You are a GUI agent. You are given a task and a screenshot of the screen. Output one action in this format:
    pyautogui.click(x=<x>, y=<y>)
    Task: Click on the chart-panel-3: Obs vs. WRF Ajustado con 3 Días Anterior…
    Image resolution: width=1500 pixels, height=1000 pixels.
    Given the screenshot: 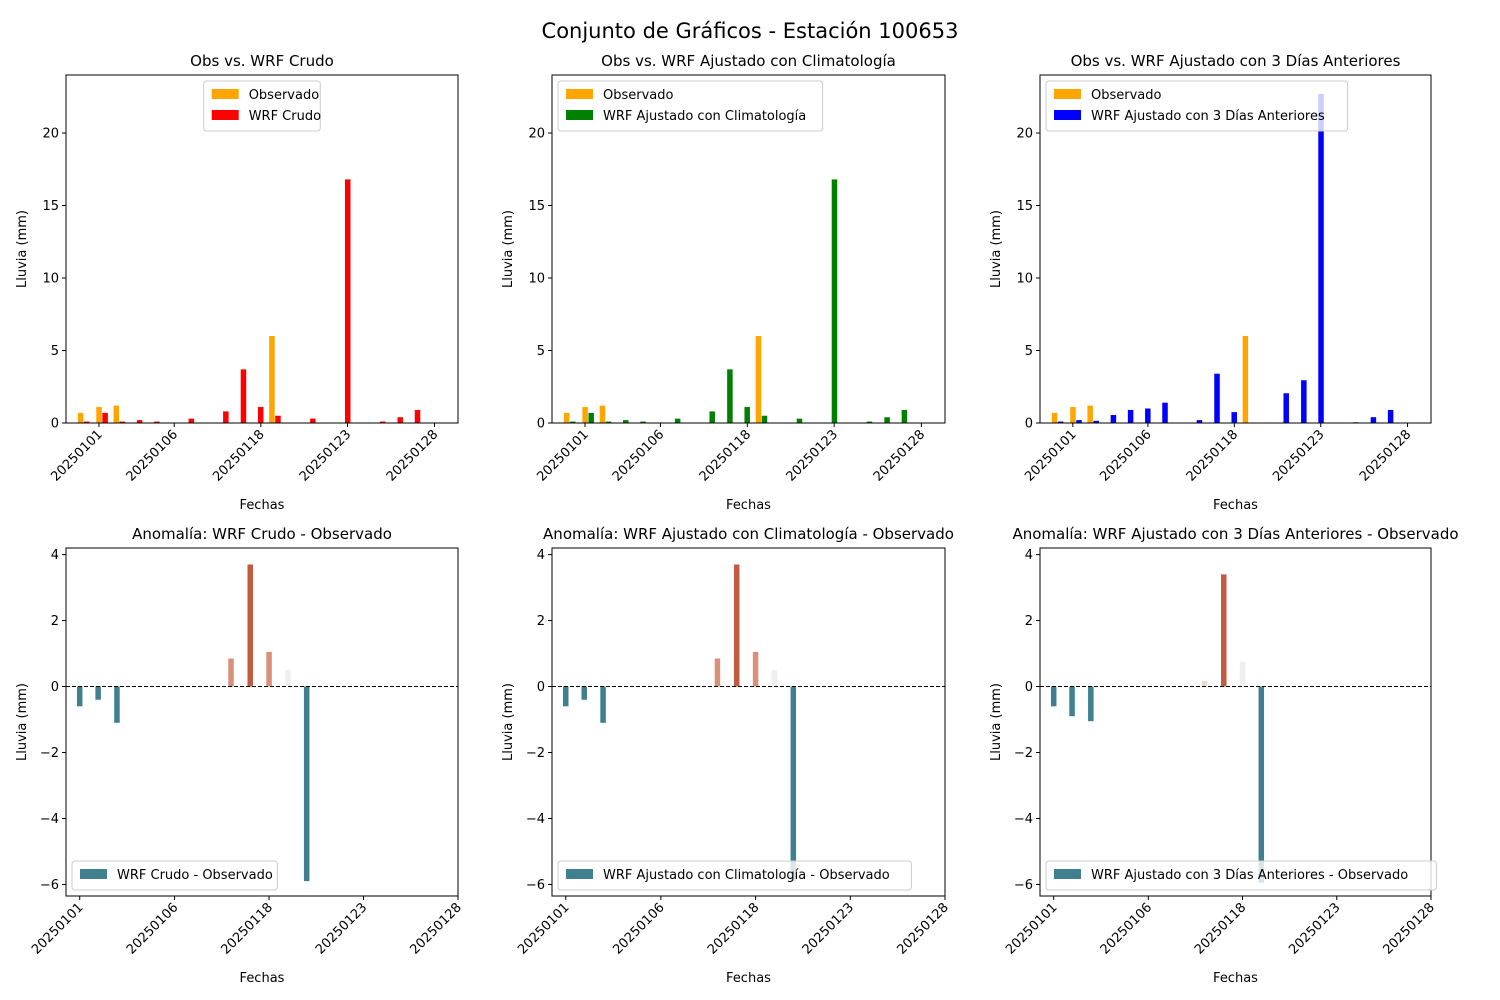 What is the action you would take?
    pyautogui.click(x=1210, y=282)
    